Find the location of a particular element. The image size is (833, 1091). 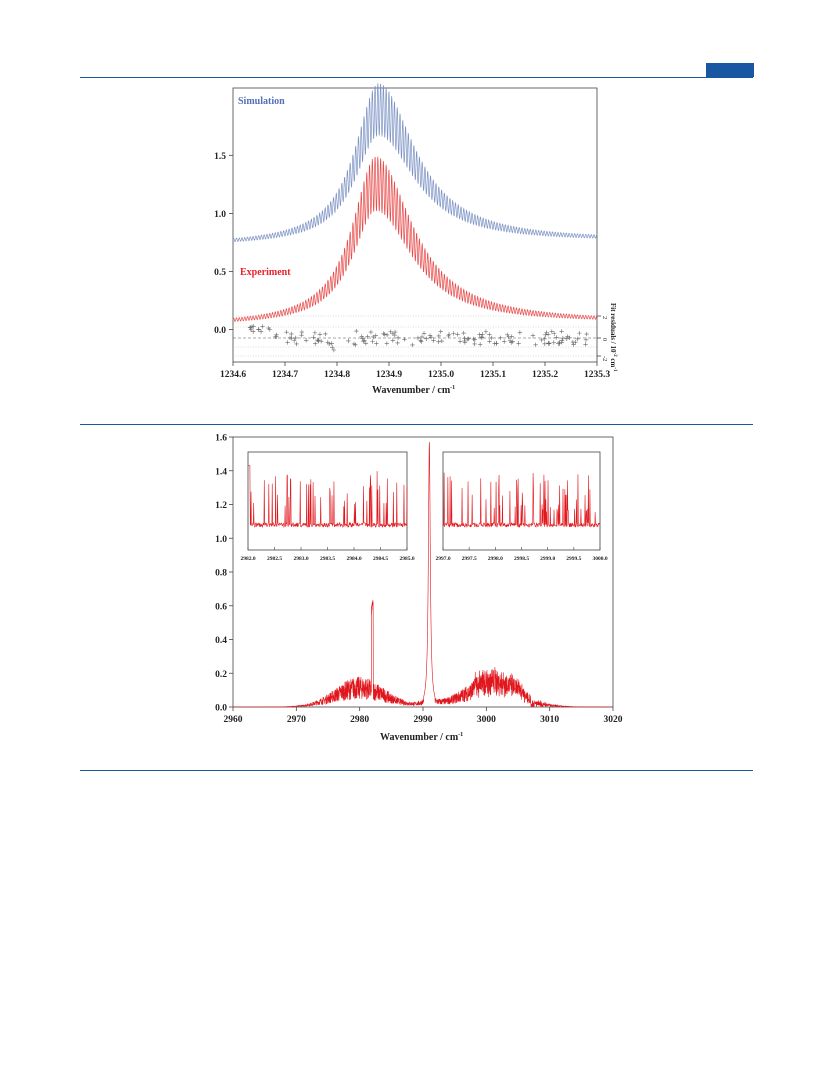

fig2-inset-tick-label: 2999.0 is located at coordinates (547, 559).